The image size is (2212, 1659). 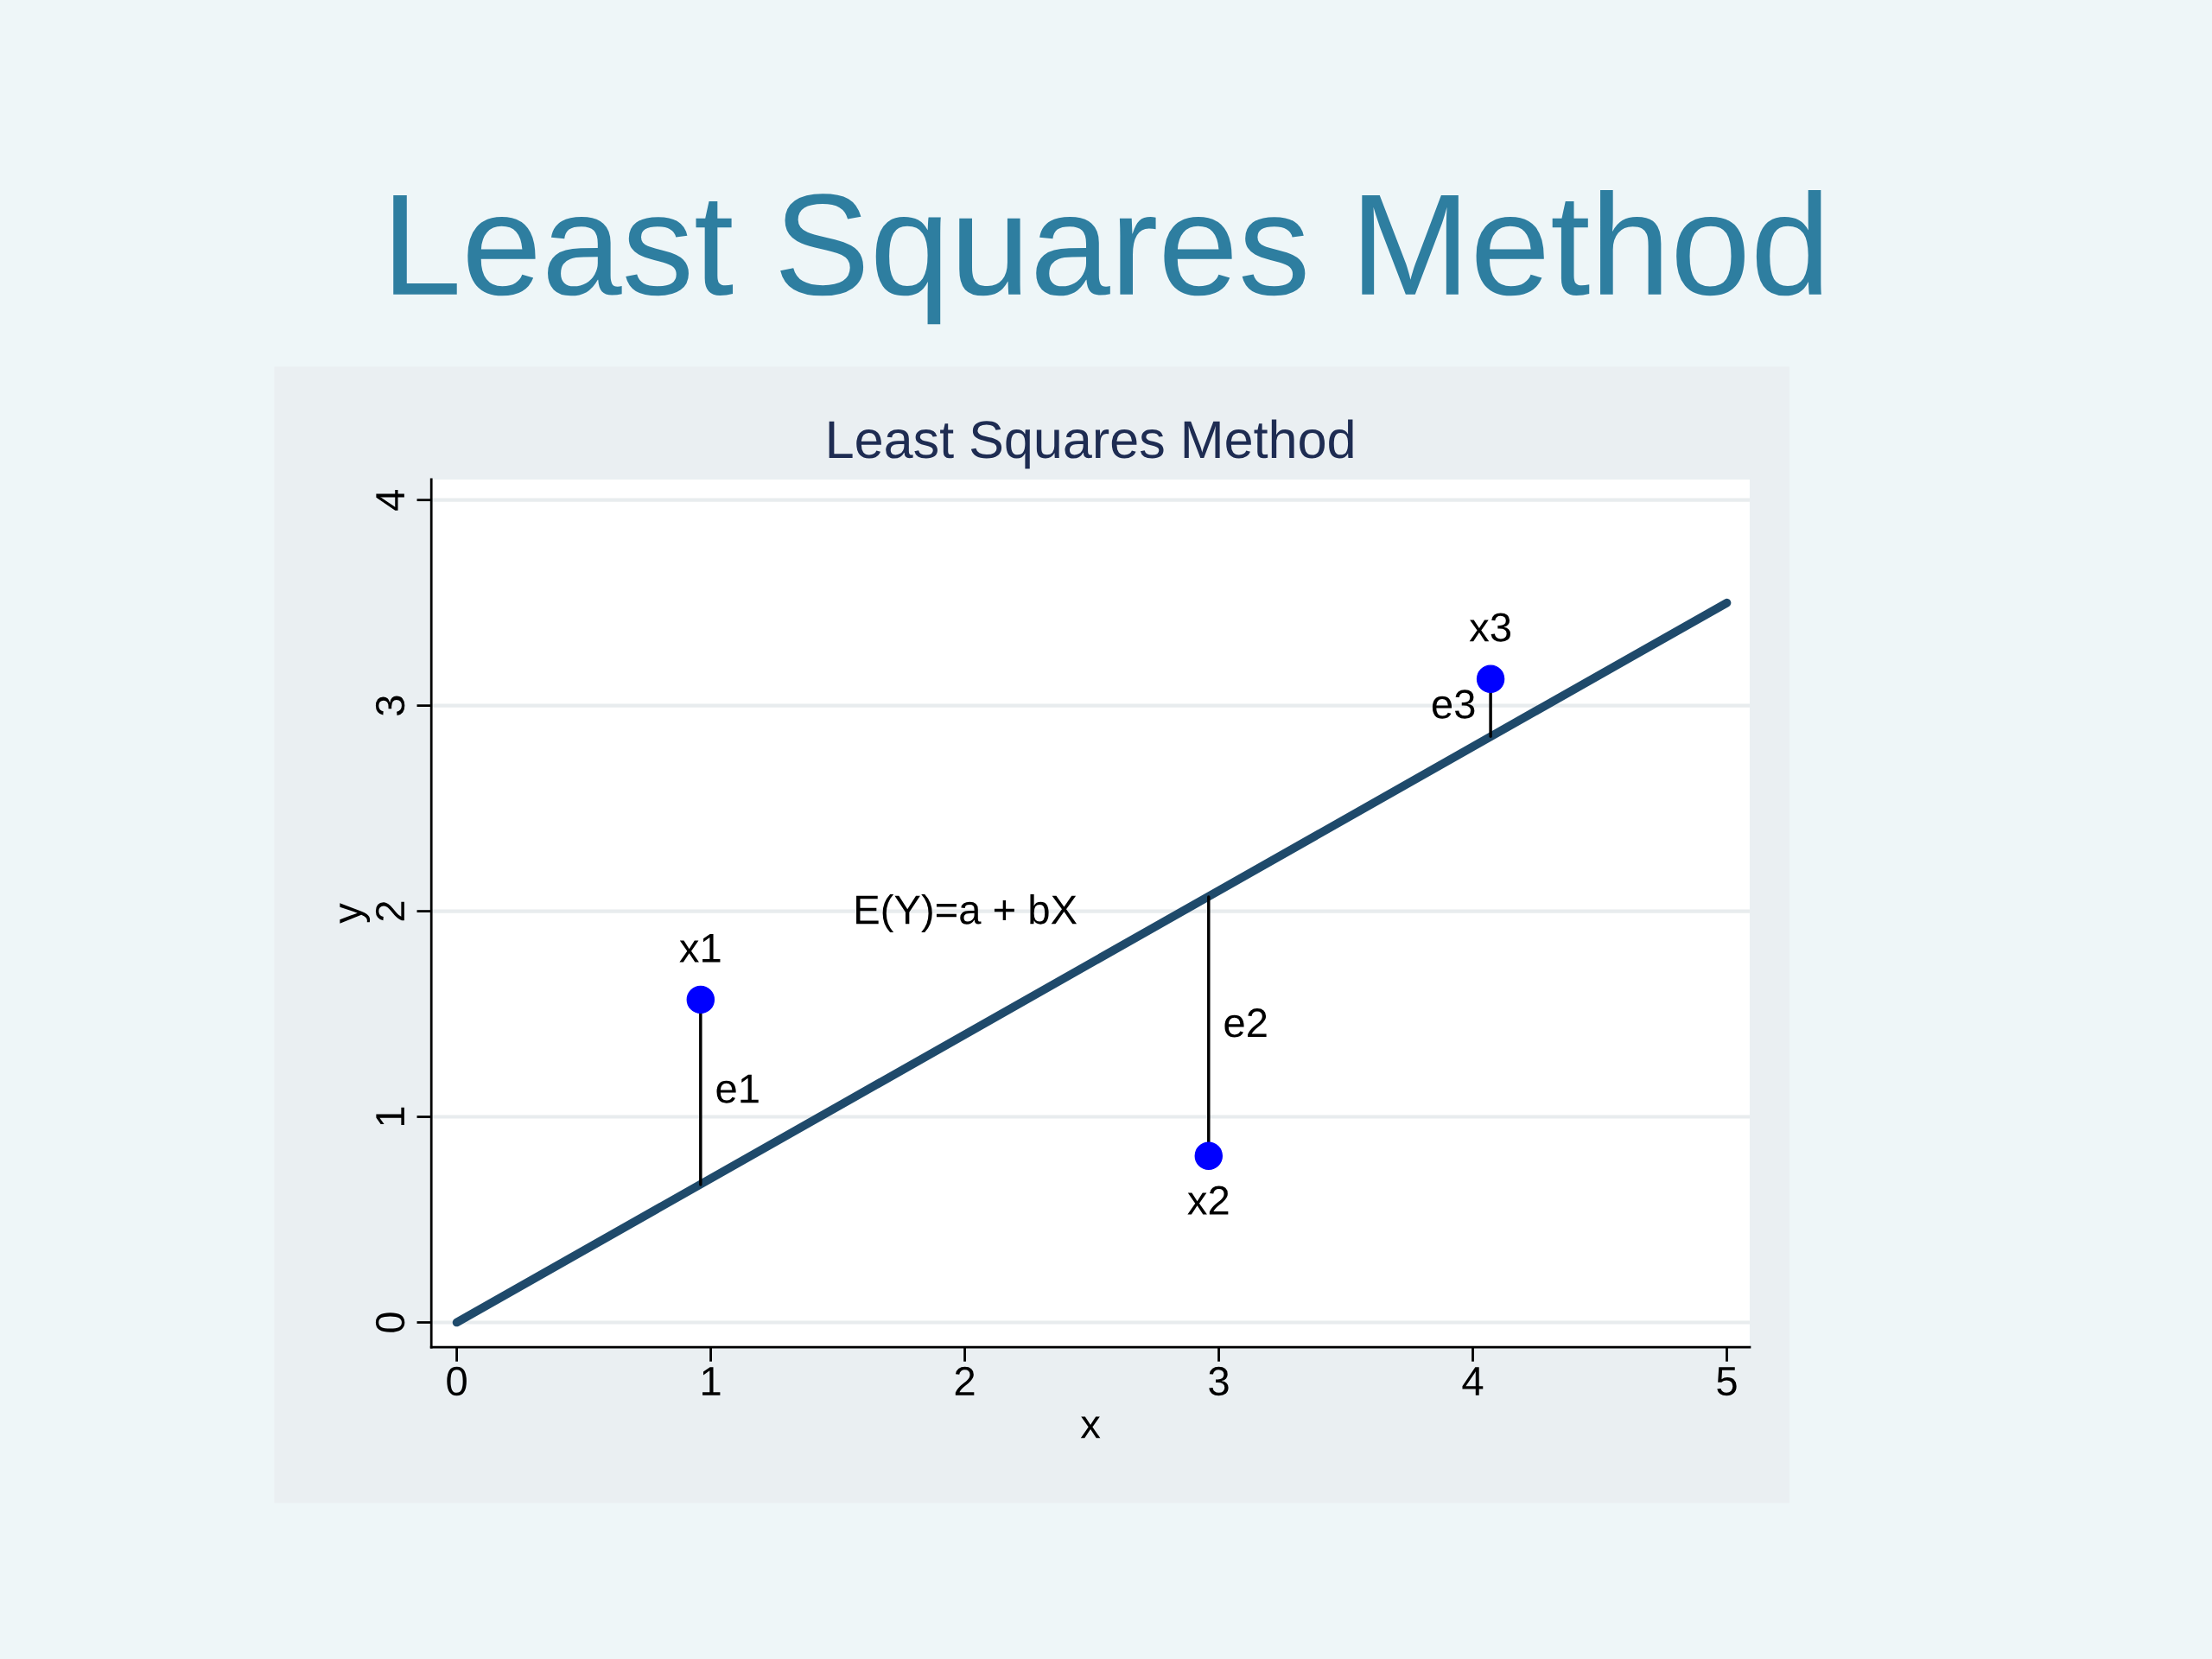 I want to click on x-tick-label: 3, so click(x=1219, y=1381).